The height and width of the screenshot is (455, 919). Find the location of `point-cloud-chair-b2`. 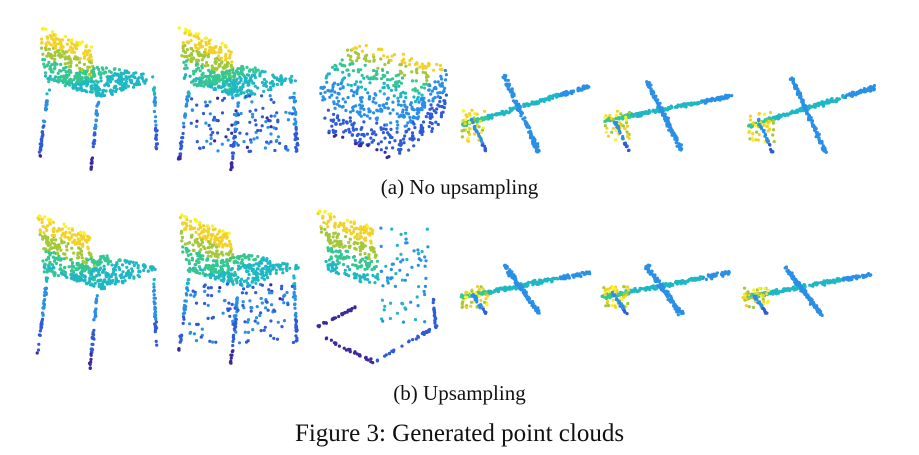

point-cloud-chair-b2 is located at coordinates (238, 284).